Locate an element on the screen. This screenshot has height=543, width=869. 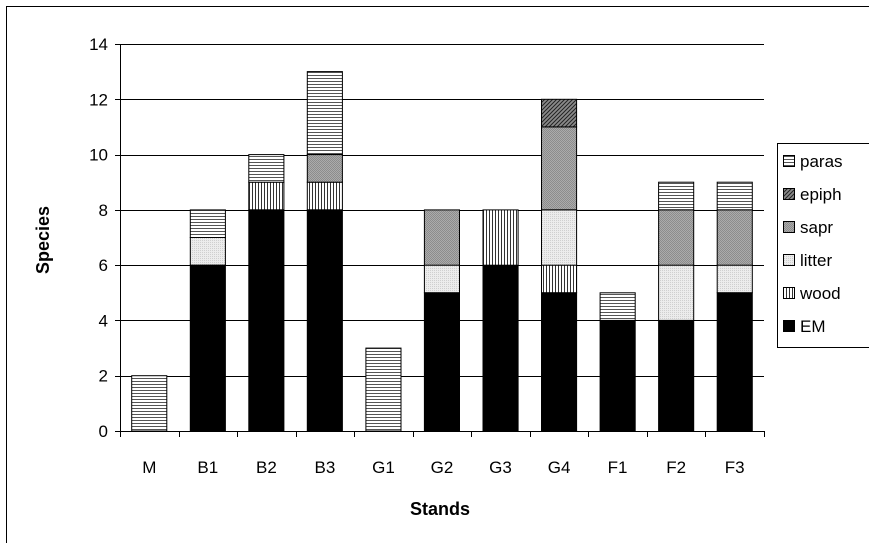
bar-segment-B2-wood is located at coordinates (266, 196).